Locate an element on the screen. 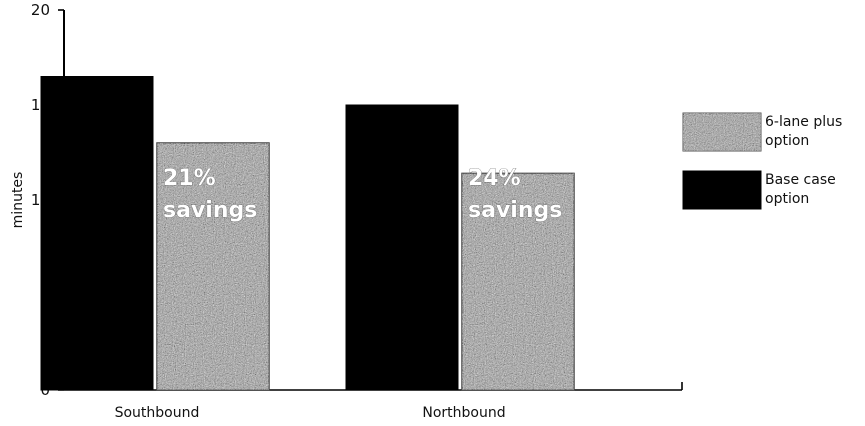 The height and width of the screenshot is (426, 865). bar-annotations: 21% savings 24% savings is located at coordinates (363, 195).